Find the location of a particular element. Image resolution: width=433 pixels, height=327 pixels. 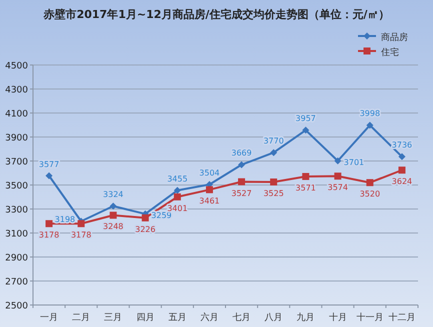

data-label: 3248 is located at coordinates (113, 227).